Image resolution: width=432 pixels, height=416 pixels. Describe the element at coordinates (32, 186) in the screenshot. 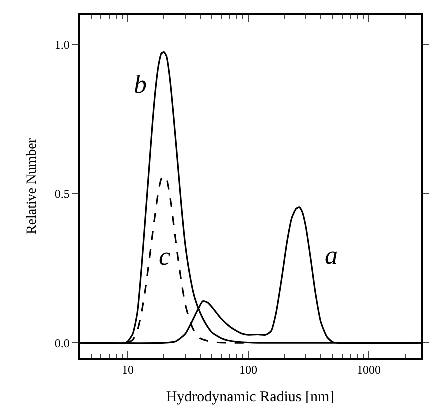

I see `y-axis-title: Relative Number` at that location.